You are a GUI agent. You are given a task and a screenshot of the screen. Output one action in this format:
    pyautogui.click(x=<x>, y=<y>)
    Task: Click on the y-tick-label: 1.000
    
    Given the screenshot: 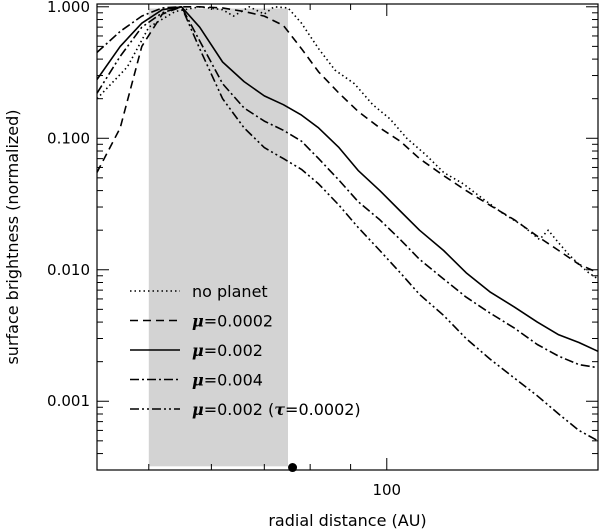 What is the action you would take?
    pyautogui.click(x=68, y=8)
    